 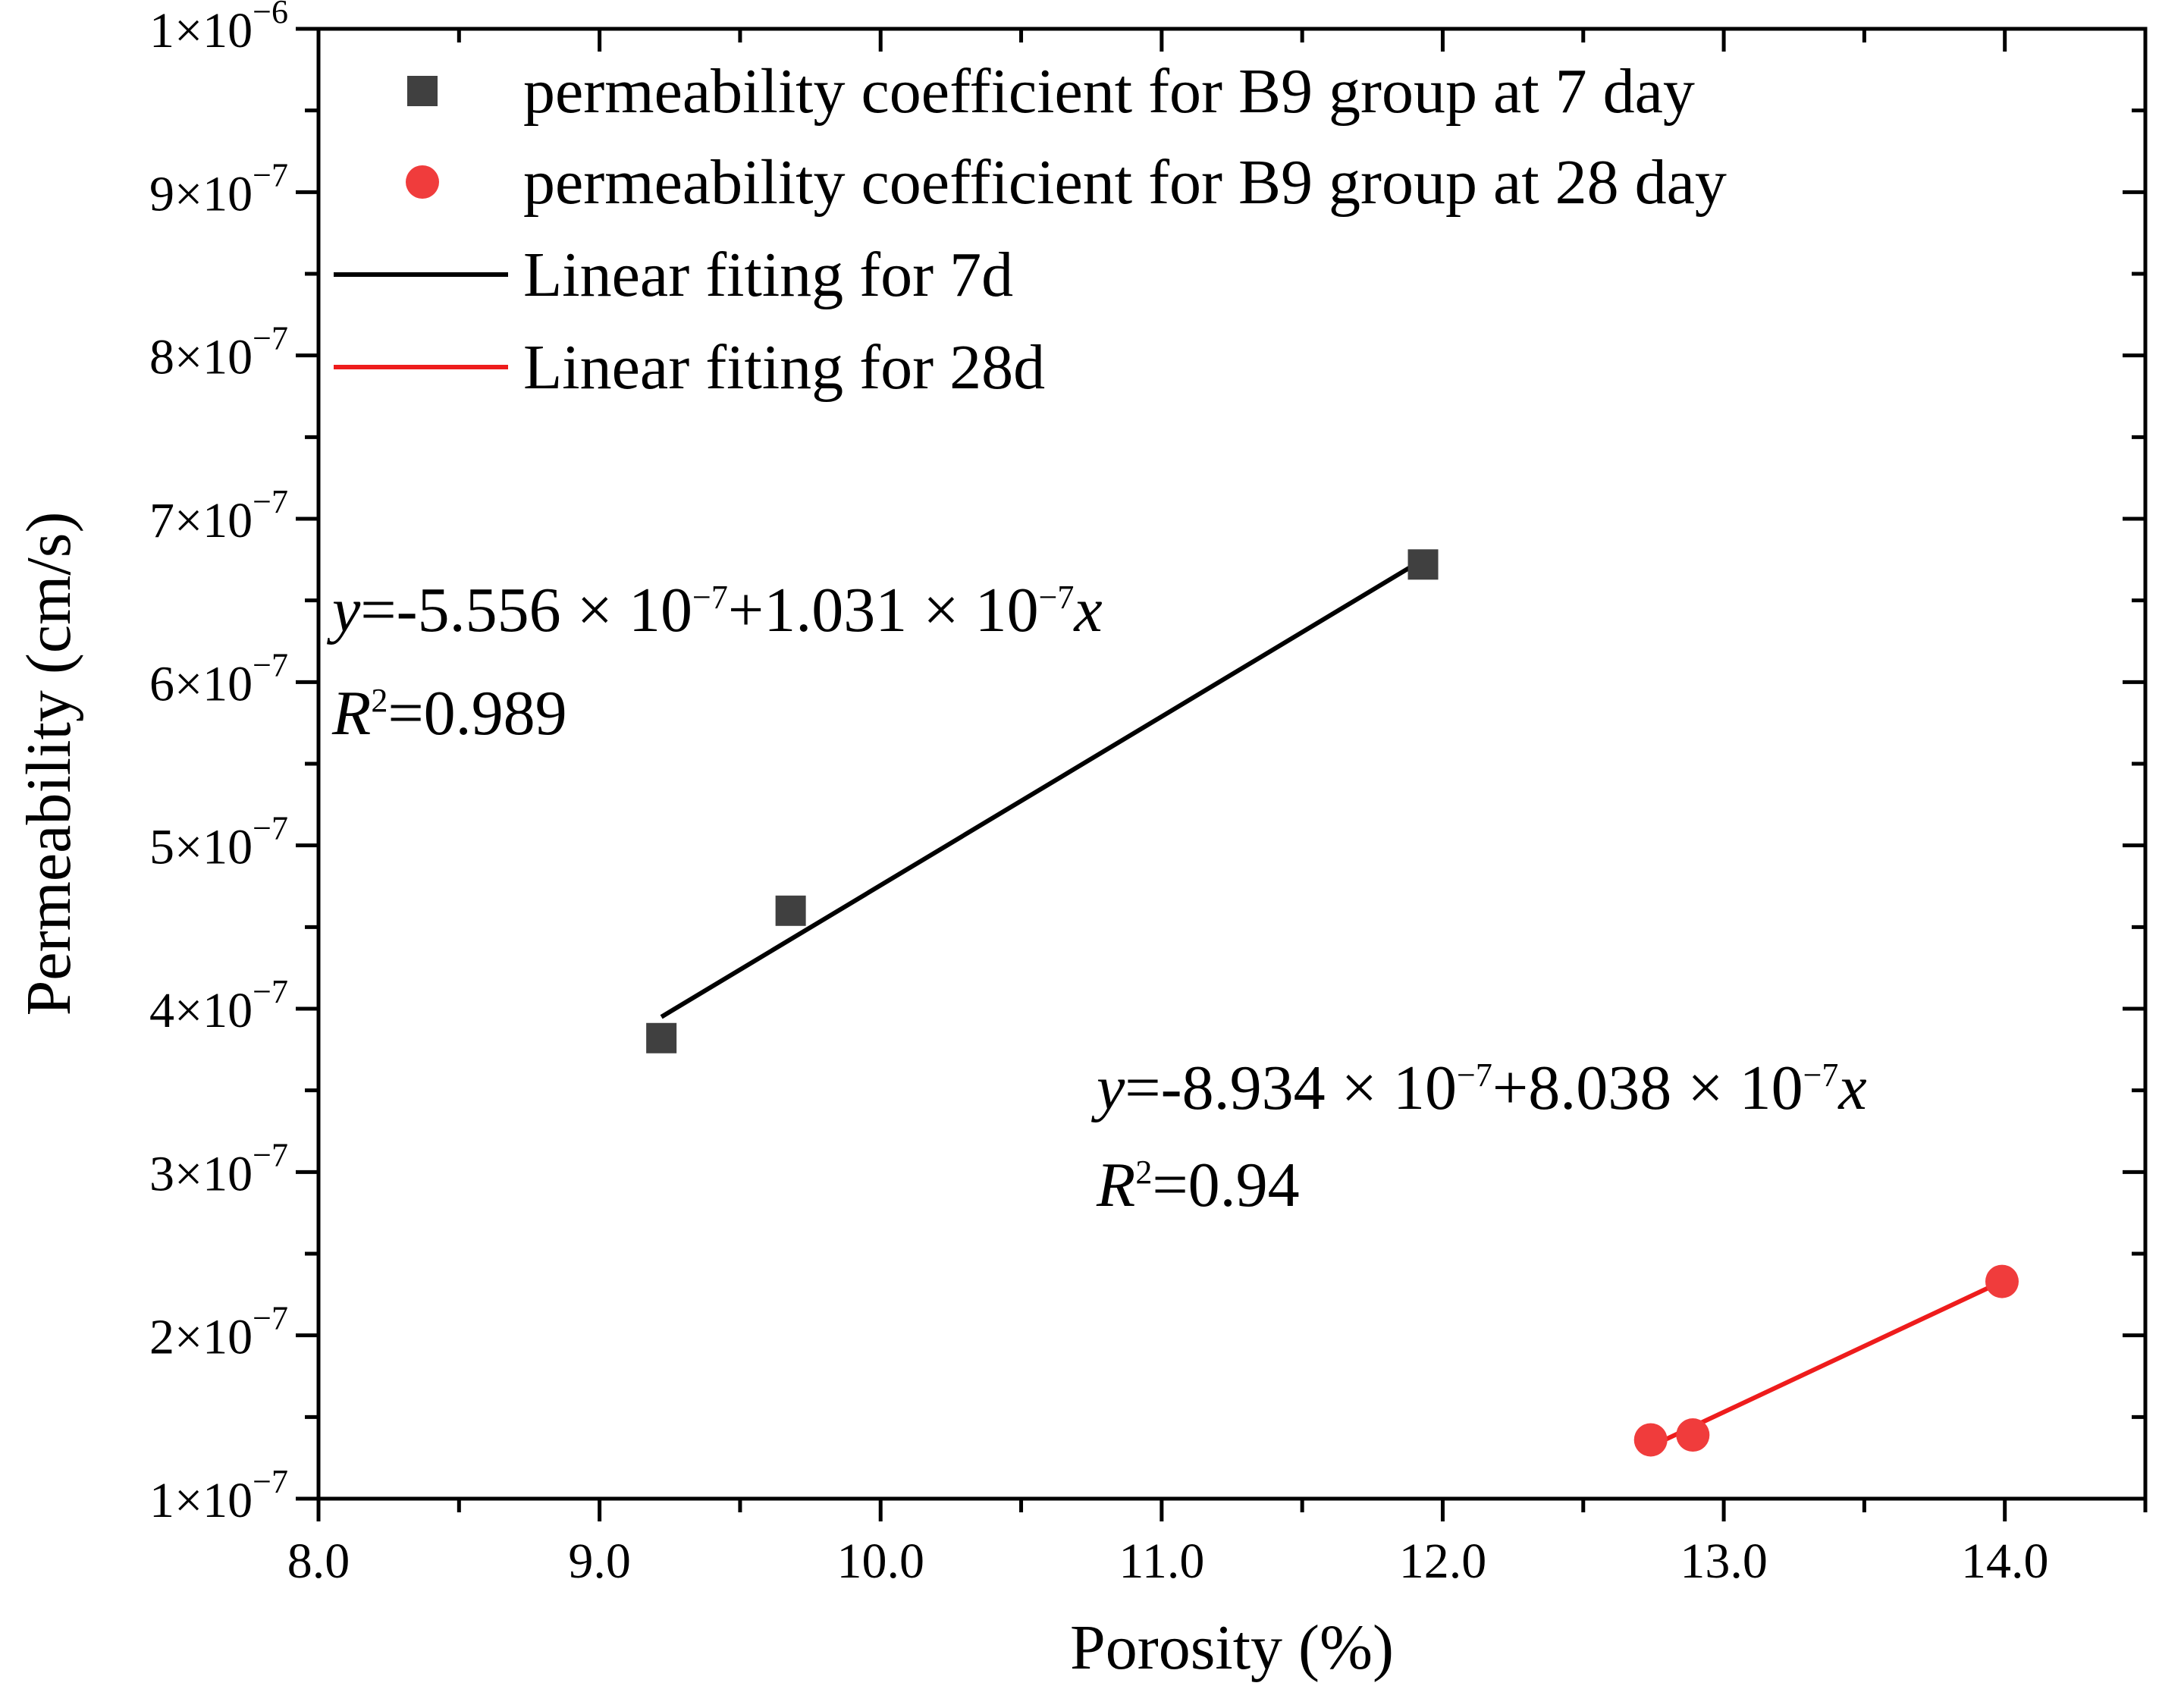 I want to click on y-tick-label: 4×10⁻⁷, so click(x=218, y=1005).